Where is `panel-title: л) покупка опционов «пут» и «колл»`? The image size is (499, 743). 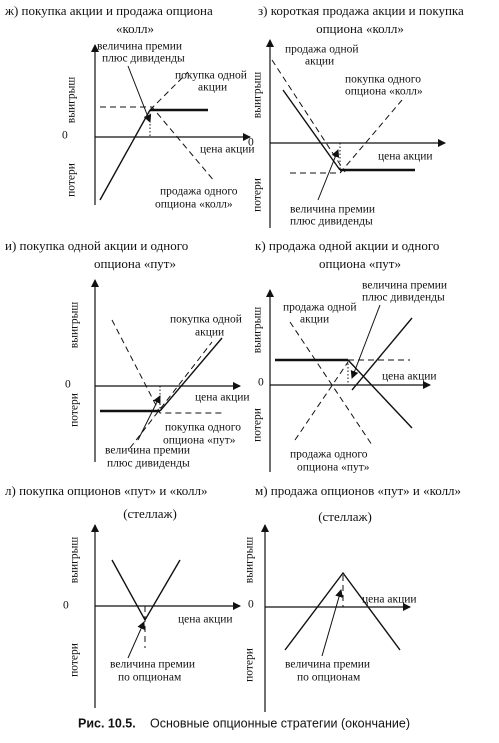
panel-title: л) покупка опционов «пут» и «колл» is located at coordinates (106, 490).